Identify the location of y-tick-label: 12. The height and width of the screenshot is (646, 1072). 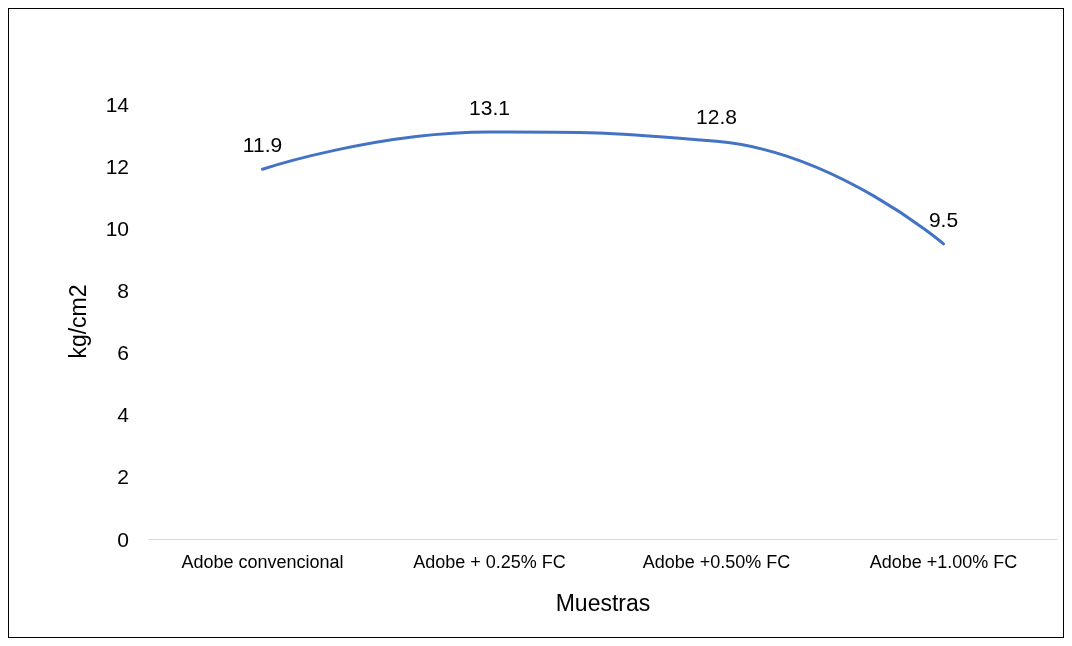
(117, 166).